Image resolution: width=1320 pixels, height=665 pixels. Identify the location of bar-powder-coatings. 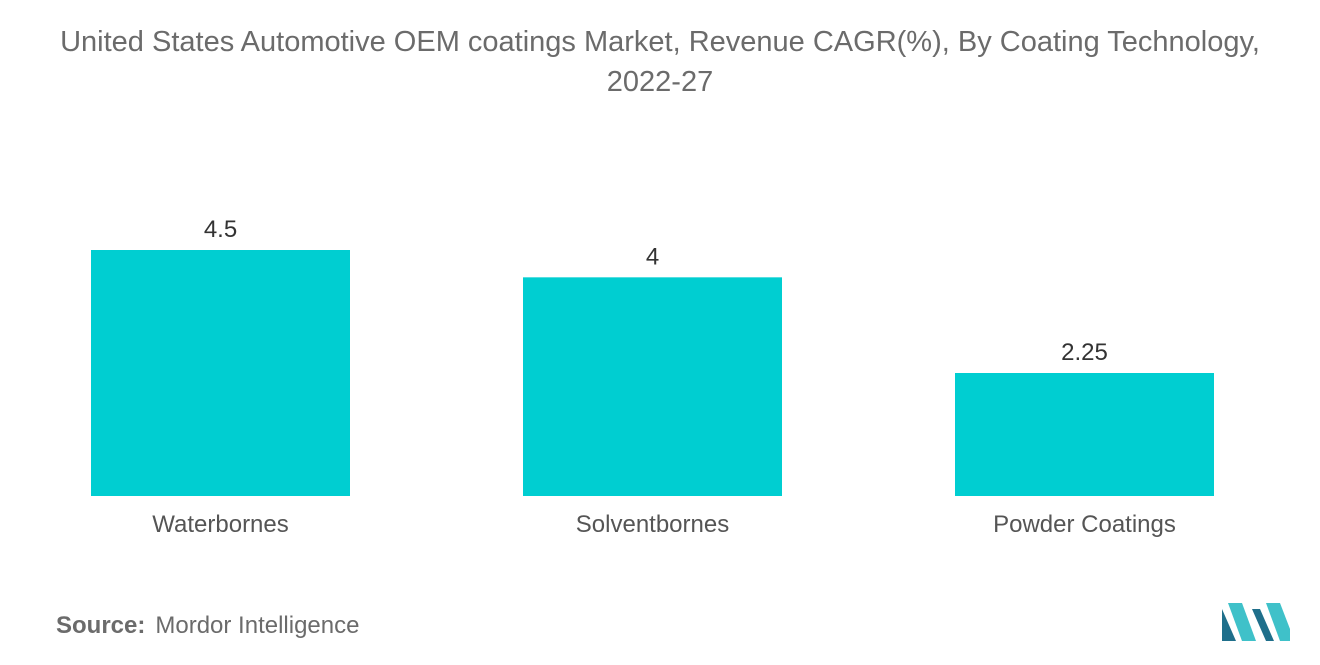
(1084, 434).